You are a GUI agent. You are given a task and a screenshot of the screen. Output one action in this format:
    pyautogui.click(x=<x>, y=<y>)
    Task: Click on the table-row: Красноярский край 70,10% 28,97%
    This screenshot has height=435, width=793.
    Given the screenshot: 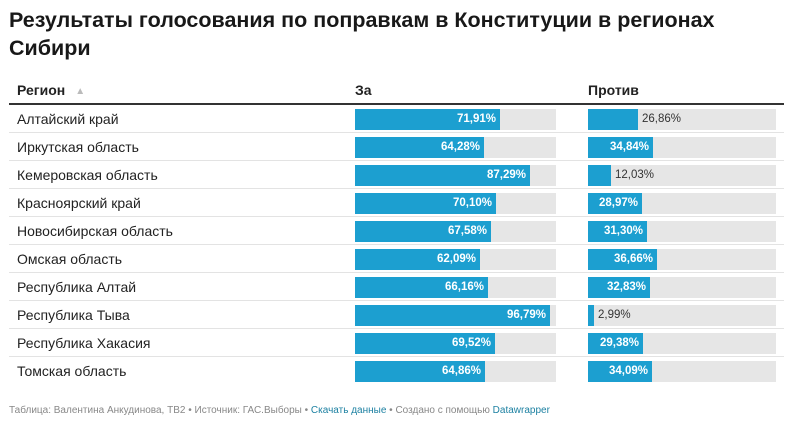 What is the action you would take?
    pyautogui.click(x=396, y=203)
    